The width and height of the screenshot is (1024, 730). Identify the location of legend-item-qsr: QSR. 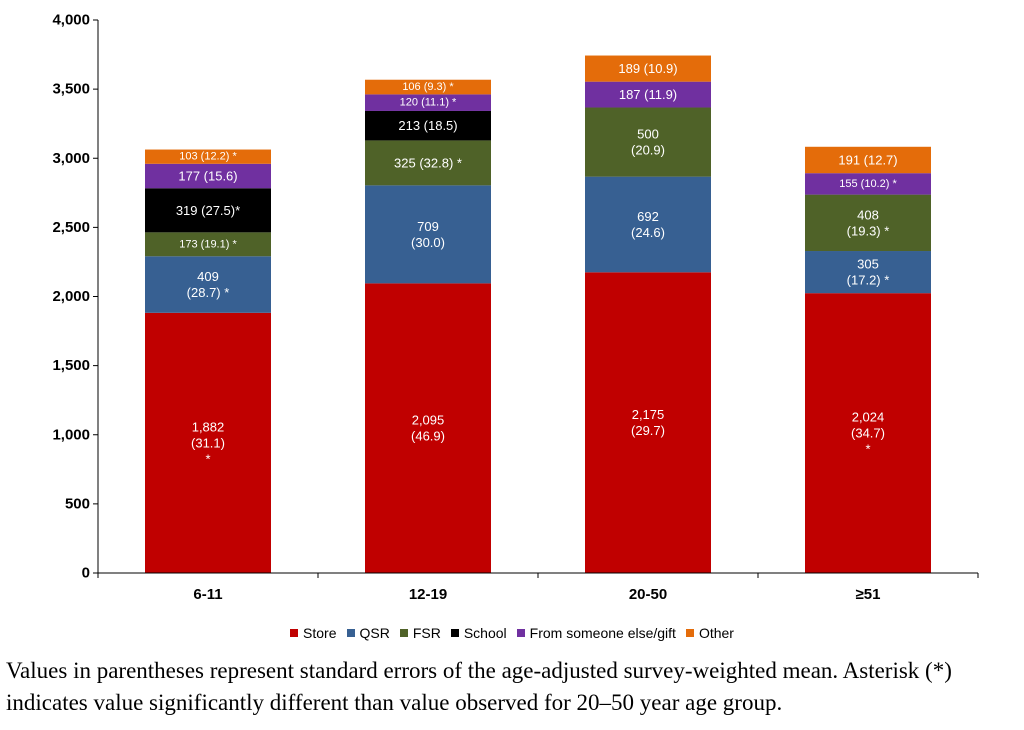
(368, 633).